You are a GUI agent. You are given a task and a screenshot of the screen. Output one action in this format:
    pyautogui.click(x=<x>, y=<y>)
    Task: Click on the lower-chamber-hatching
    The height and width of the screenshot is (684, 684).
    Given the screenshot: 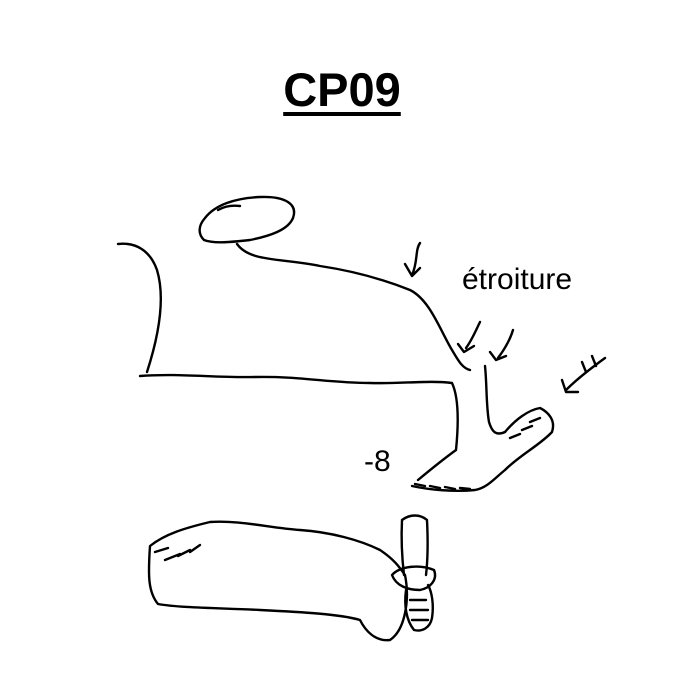 What is the action you would take?
    pyautogui.click(x=177, y=552)
    